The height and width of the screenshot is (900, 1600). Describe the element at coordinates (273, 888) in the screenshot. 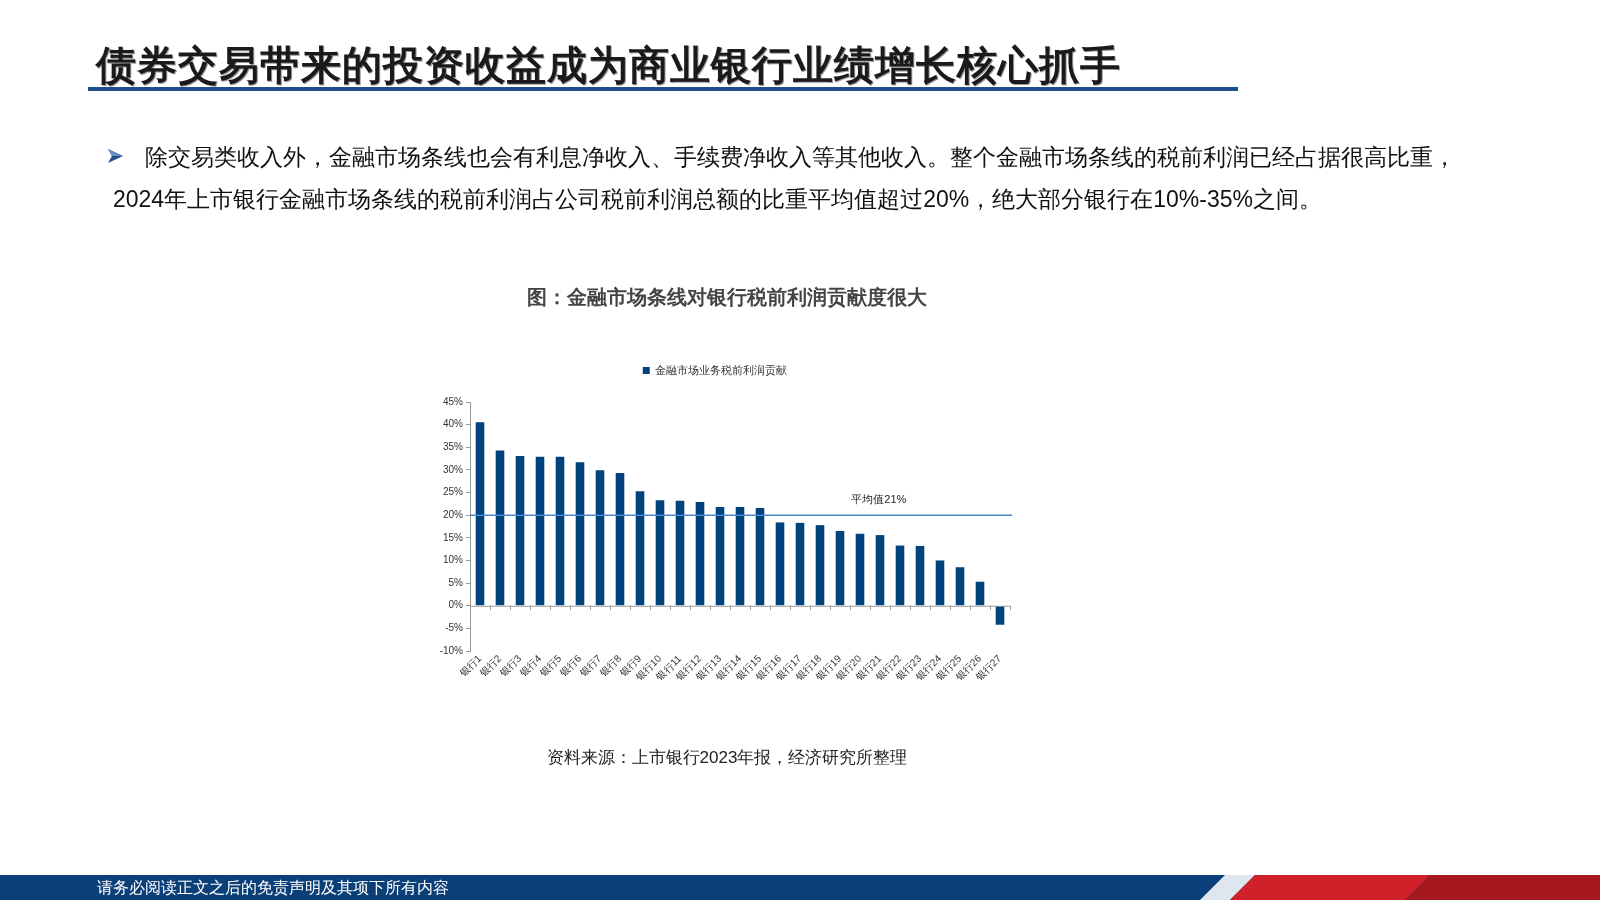

I see `text: 请务必阅读正文之后的免责声明及其项下所有内容` at that location.